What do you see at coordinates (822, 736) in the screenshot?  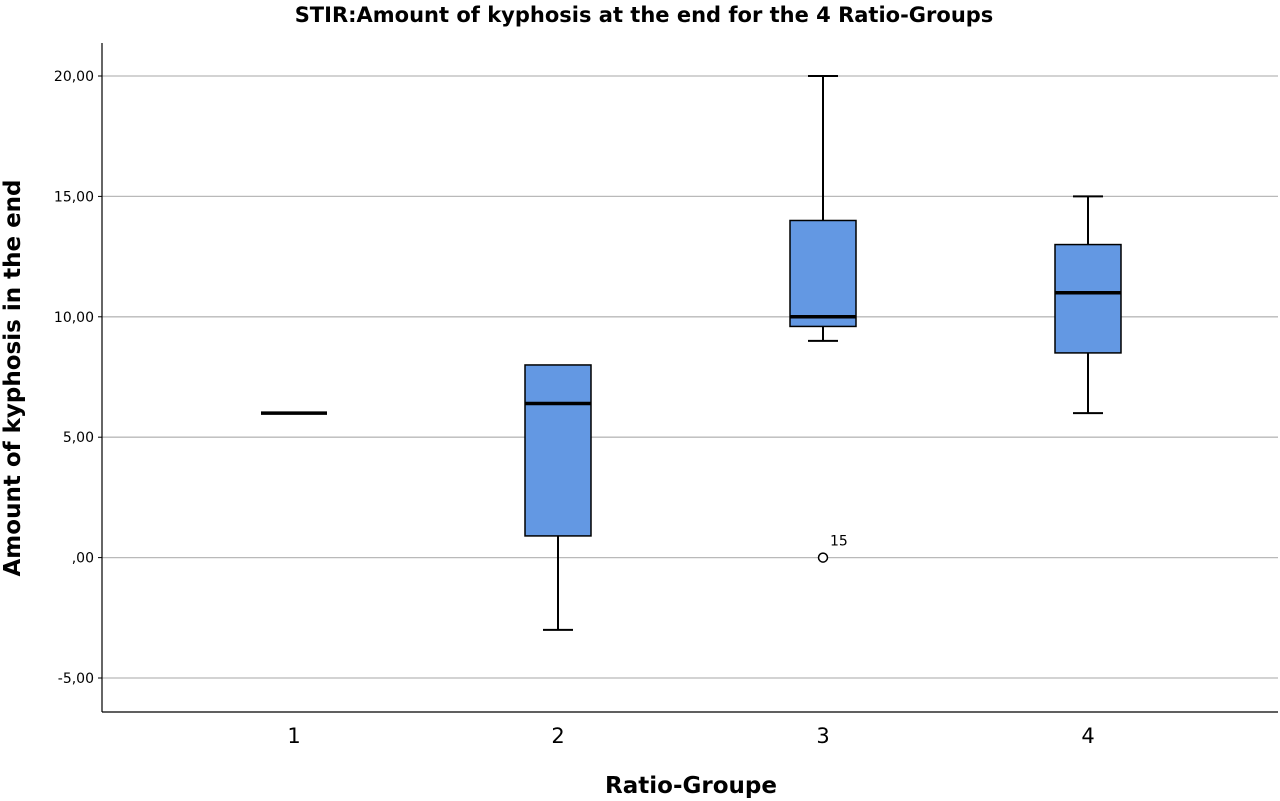 I see `x-tick-label: 3` at bounding box center [822, 736].